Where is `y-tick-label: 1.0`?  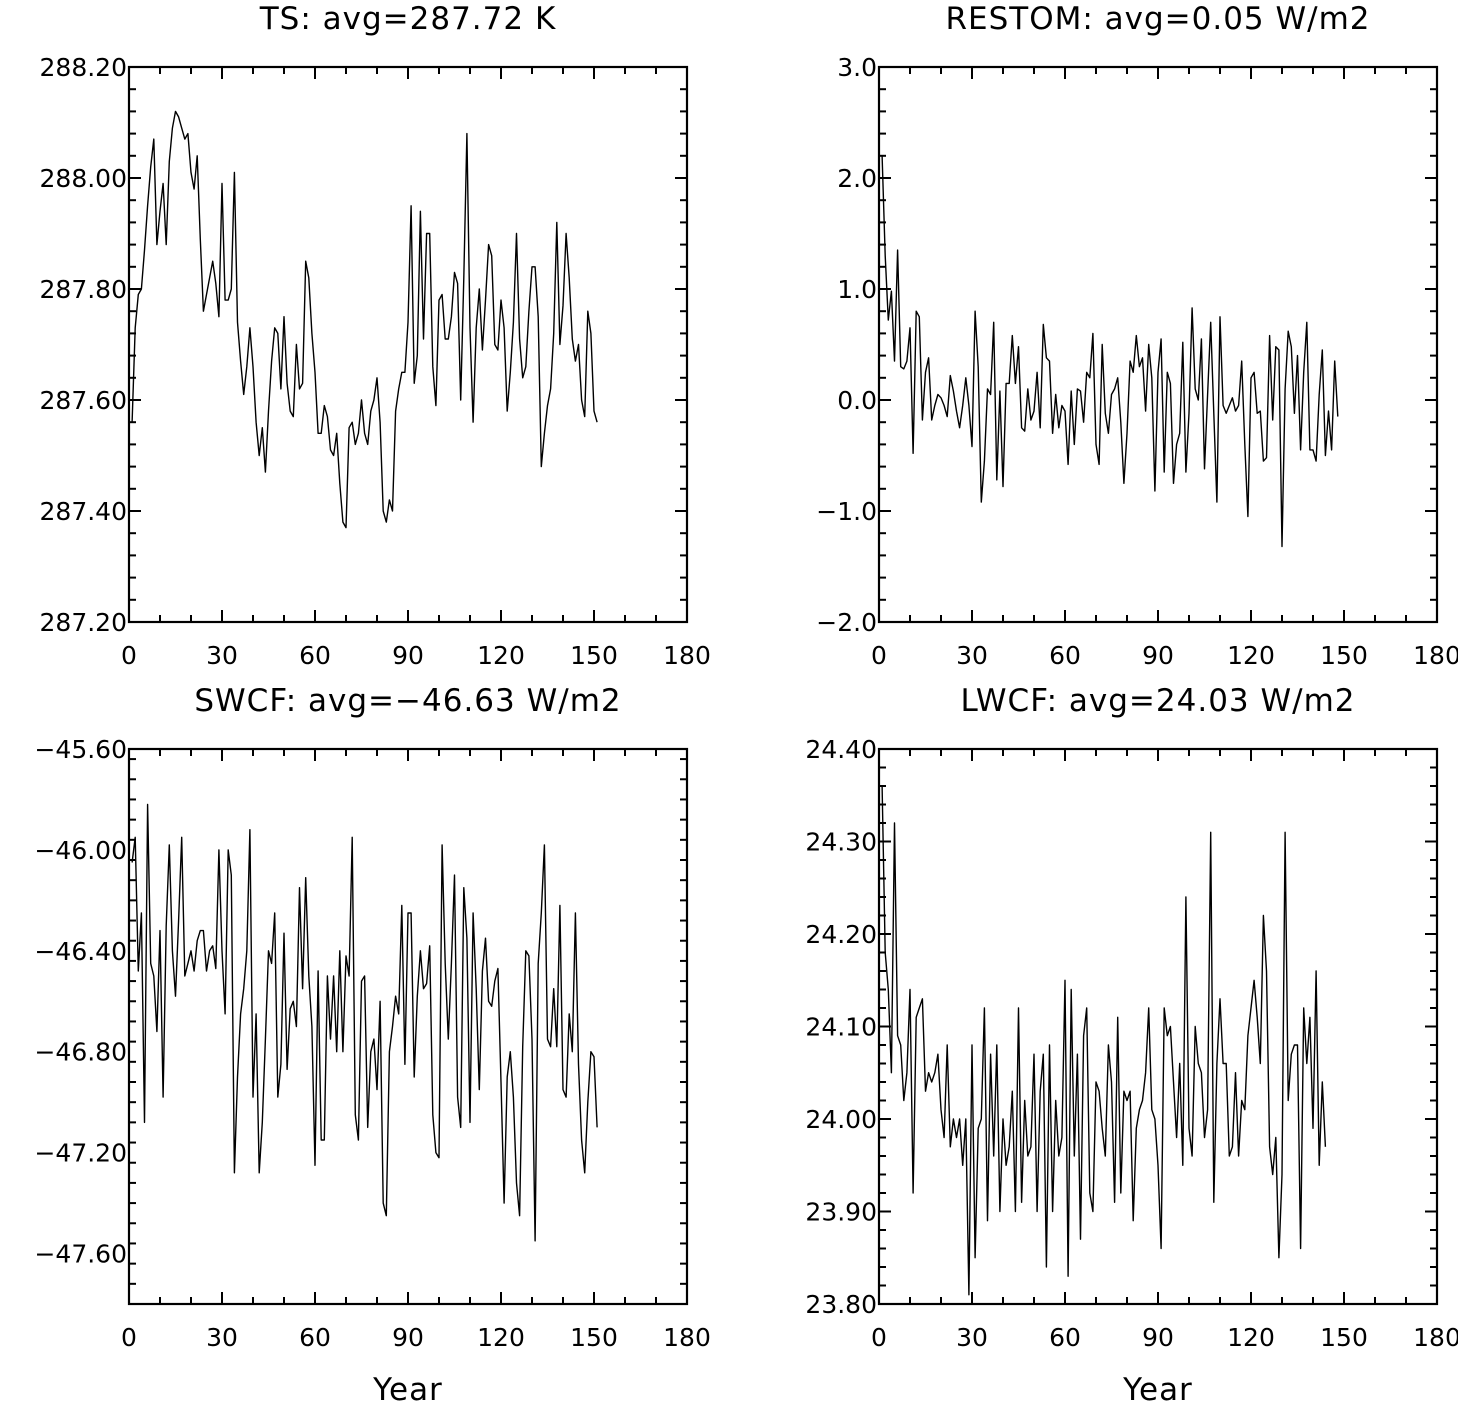 y-tick-label: 1.0 is located at coordinates (857, 289).